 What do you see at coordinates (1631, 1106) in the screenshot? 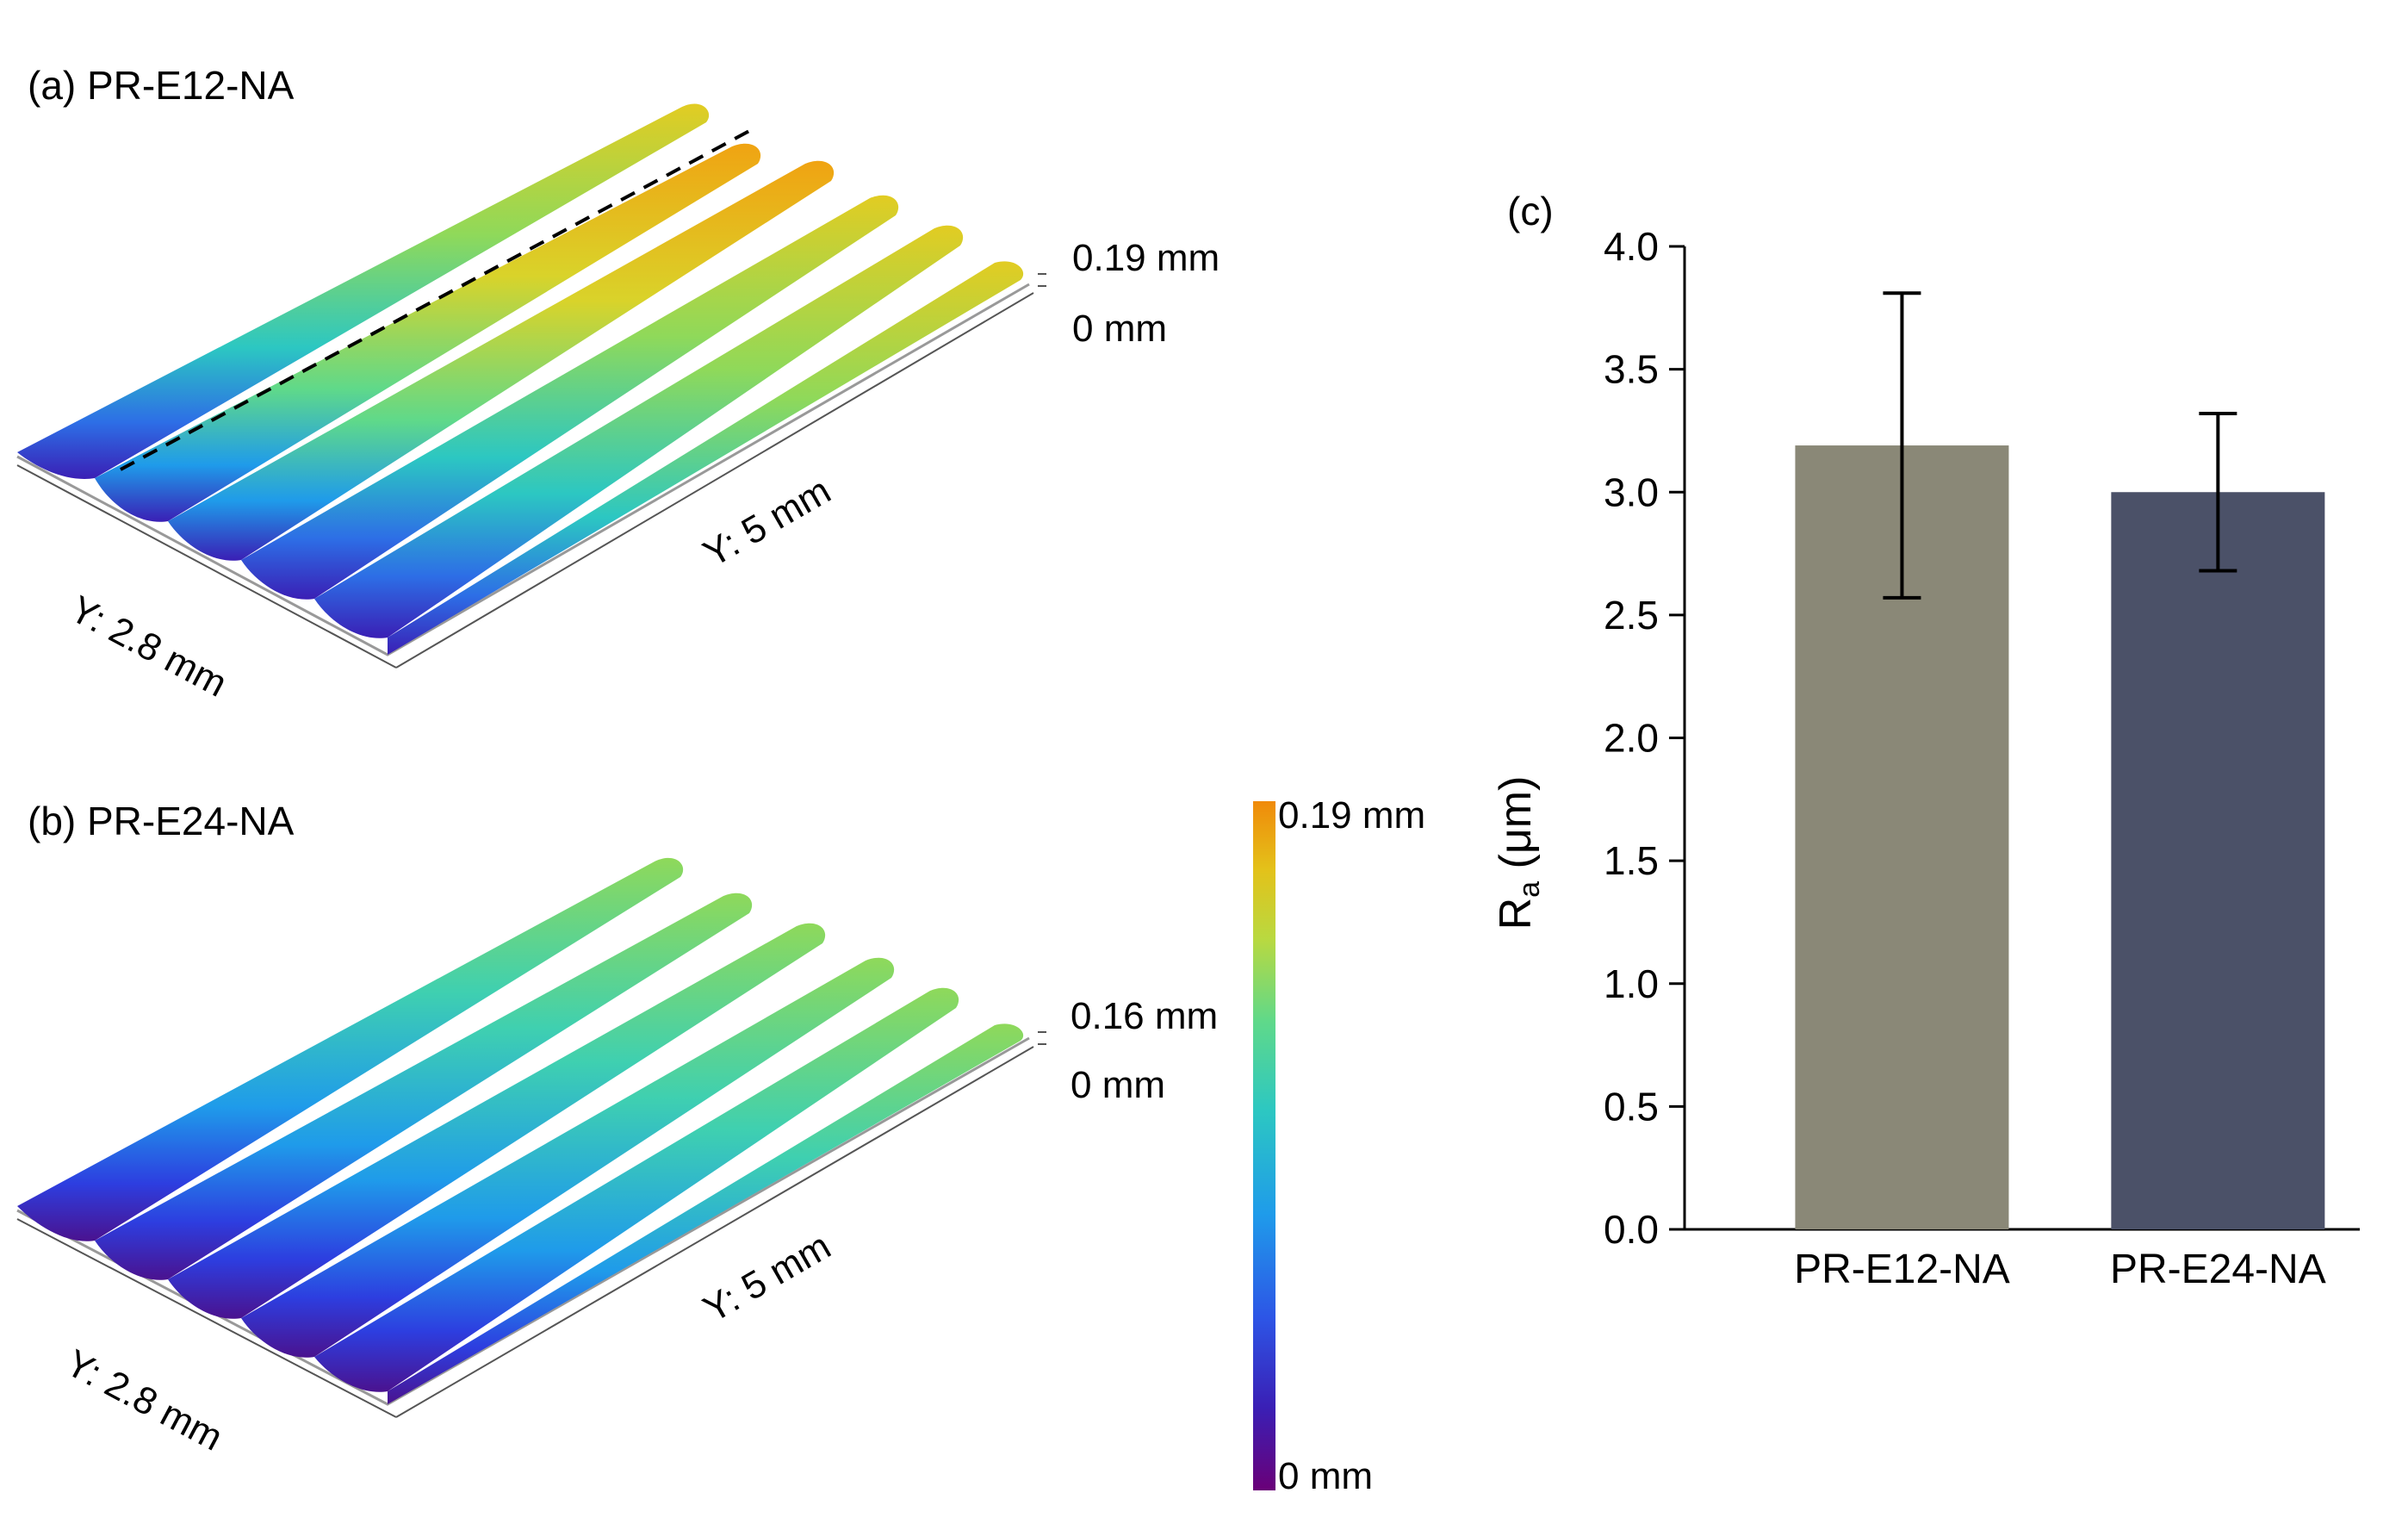
I see `y-tick-label: 0.5` at bounding box center [1631, 1106].